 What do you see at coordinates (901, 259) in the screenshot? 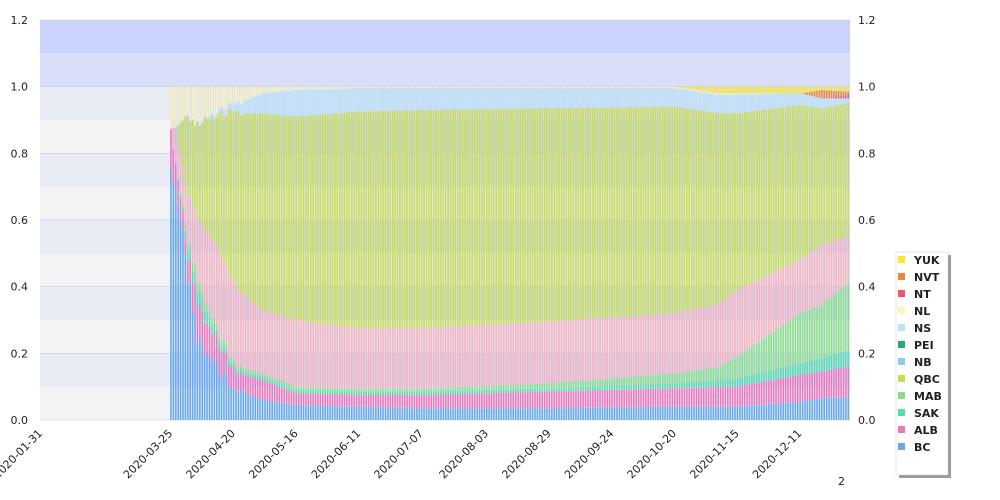
I see `legend-swatch-yuk` at bounding box center [901, 259].